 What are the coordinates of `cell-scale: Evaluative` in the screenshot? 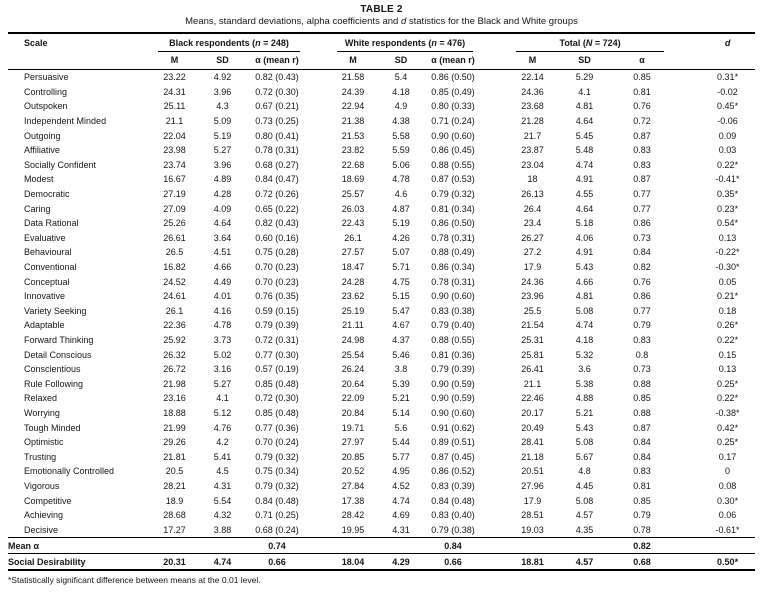 It's located at (45, 237).